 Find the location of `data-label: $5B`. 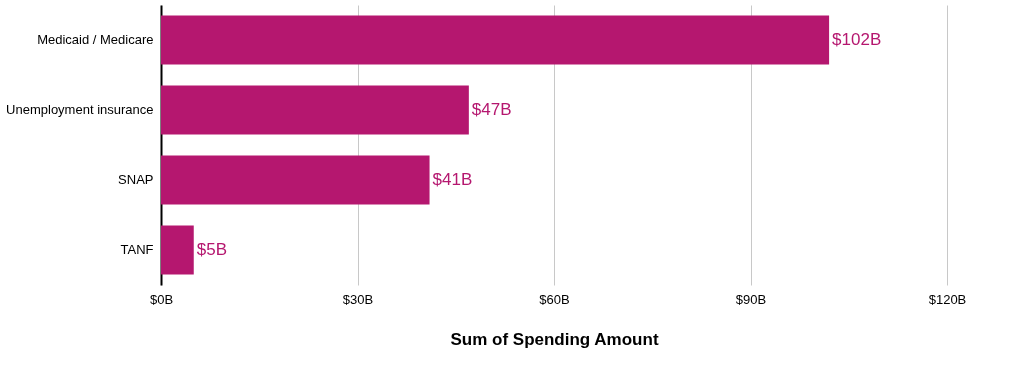

data-label: $5B is located at coordinates (211, 249).